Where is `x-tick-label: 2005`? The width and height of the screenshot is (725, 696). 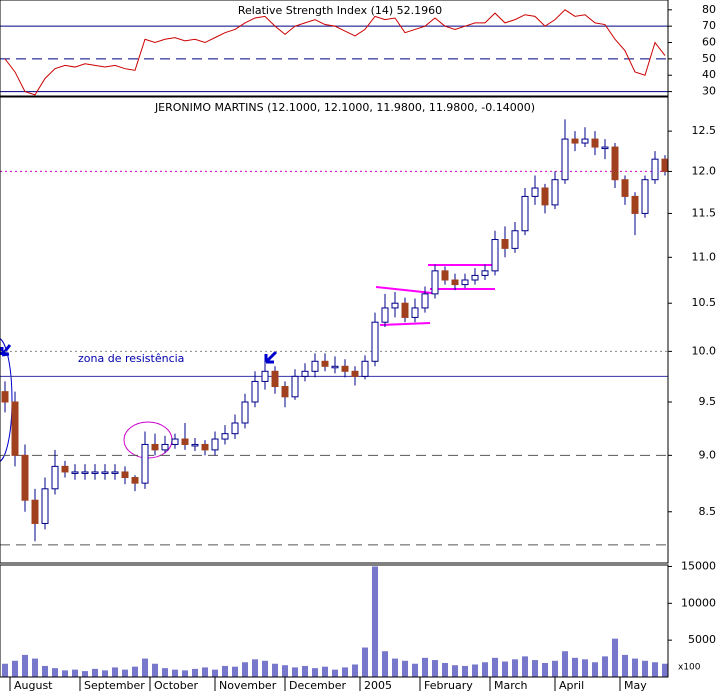
x-tick-label: 2005 is located at coordinates (378, 685).